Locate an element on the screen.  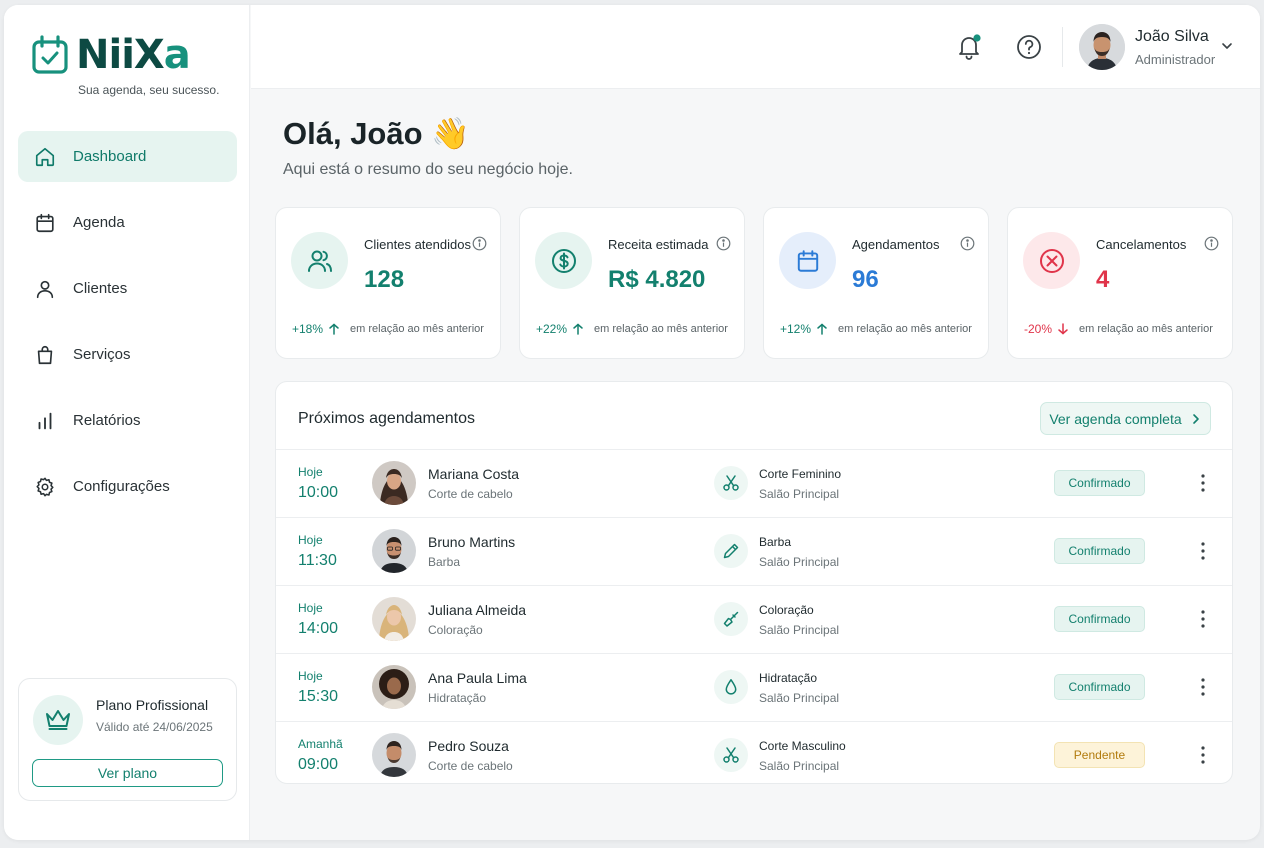
service-name: Barba is located at coordinates (775, 542).